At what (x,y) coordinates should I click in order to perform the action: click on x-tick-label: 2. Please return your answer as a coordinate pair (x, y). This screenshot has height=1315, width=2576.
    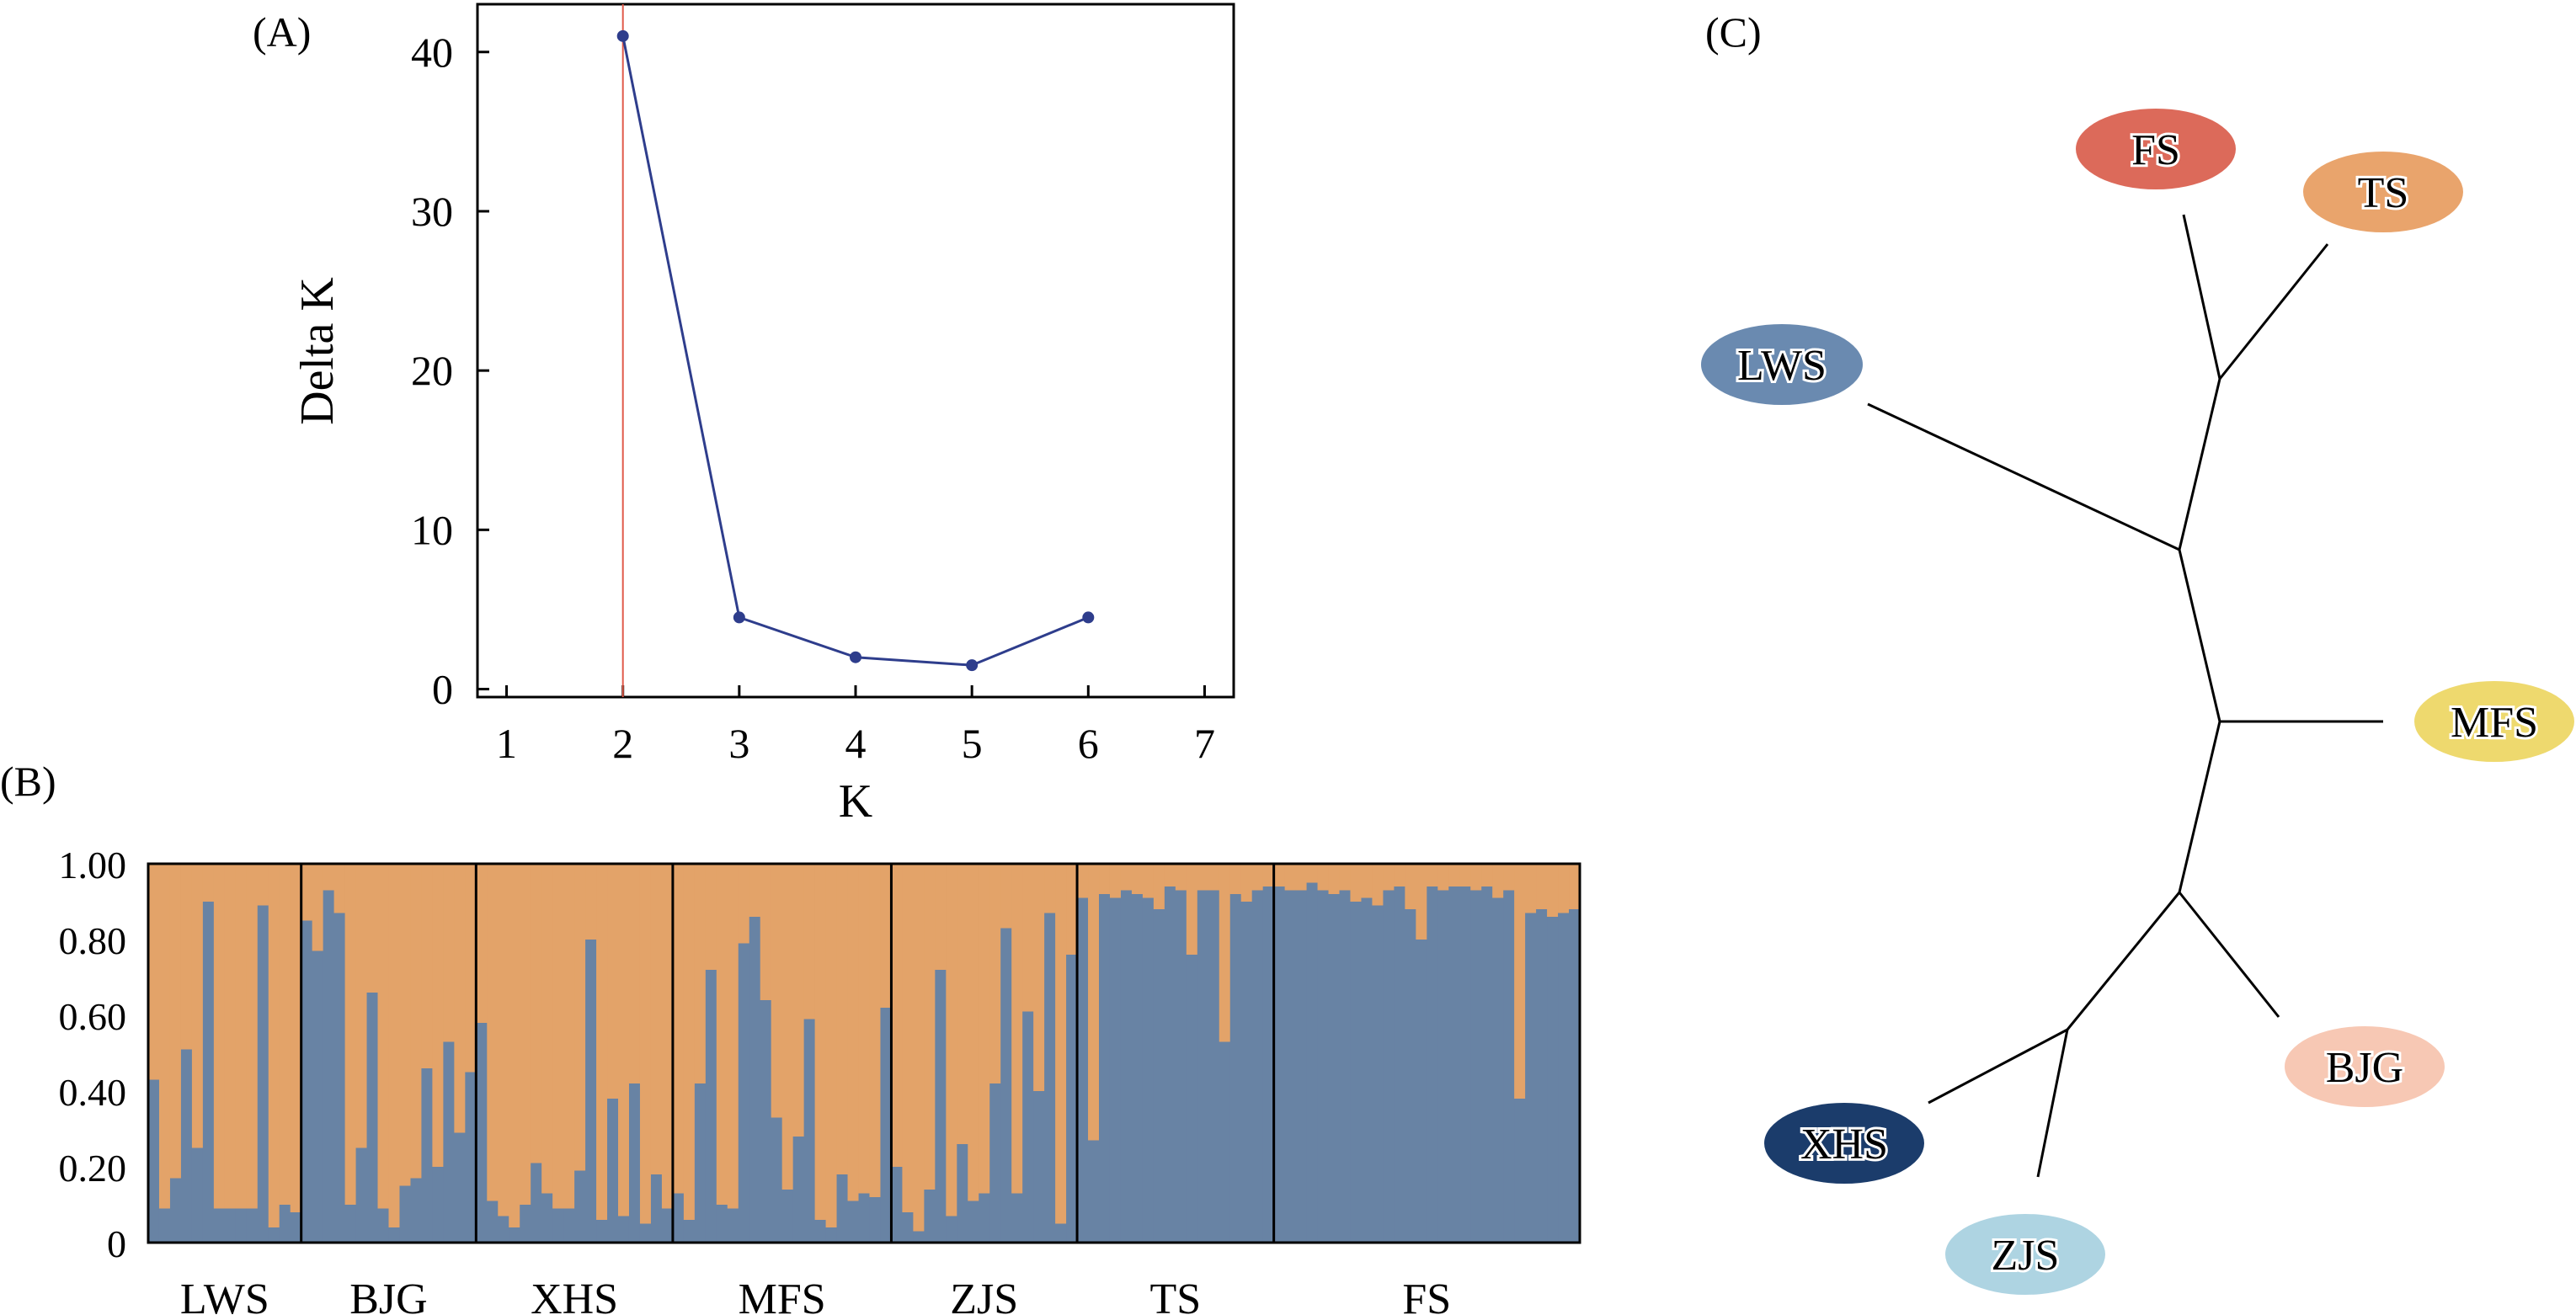
    Looking at the image, I should click on (622, 743).